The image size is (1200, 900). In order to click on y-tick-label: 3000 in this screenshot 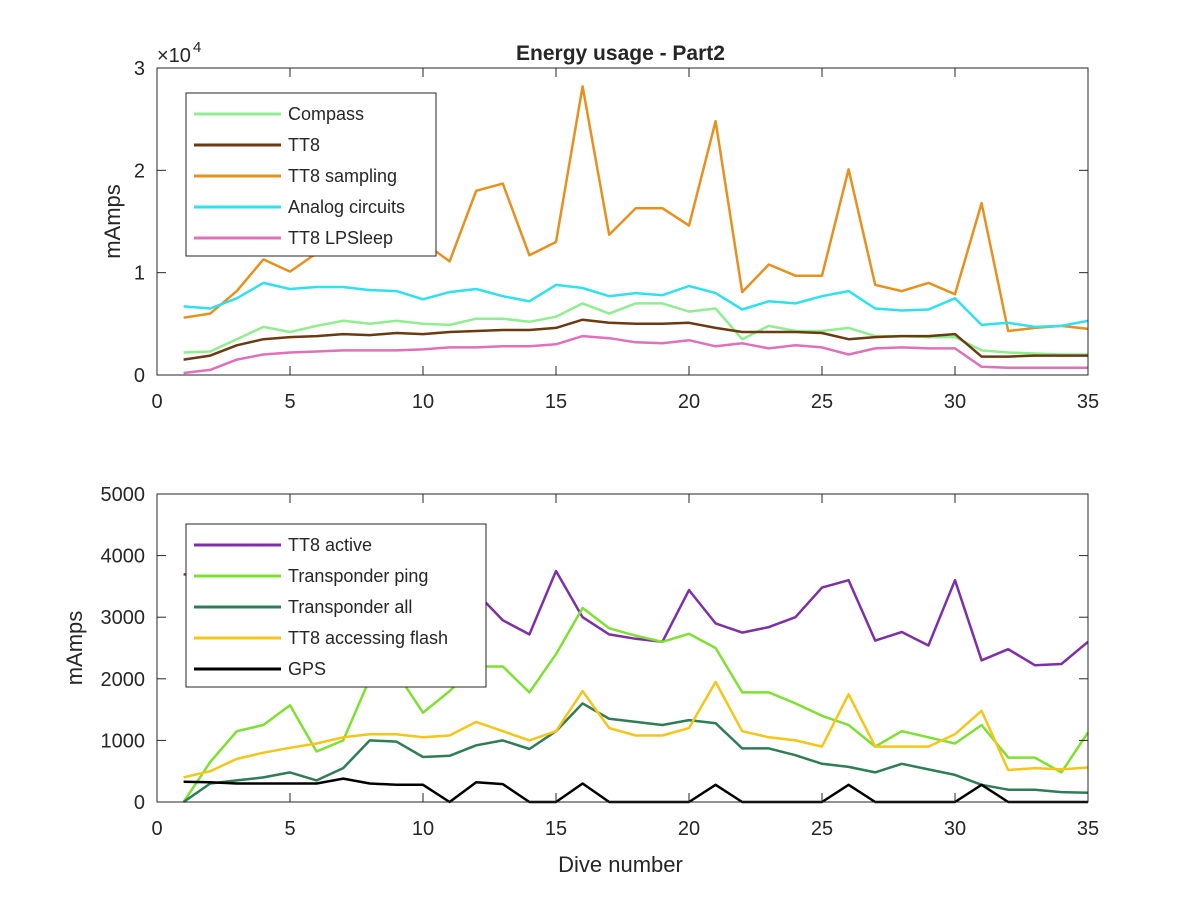, I will do `click(123, 618)`.